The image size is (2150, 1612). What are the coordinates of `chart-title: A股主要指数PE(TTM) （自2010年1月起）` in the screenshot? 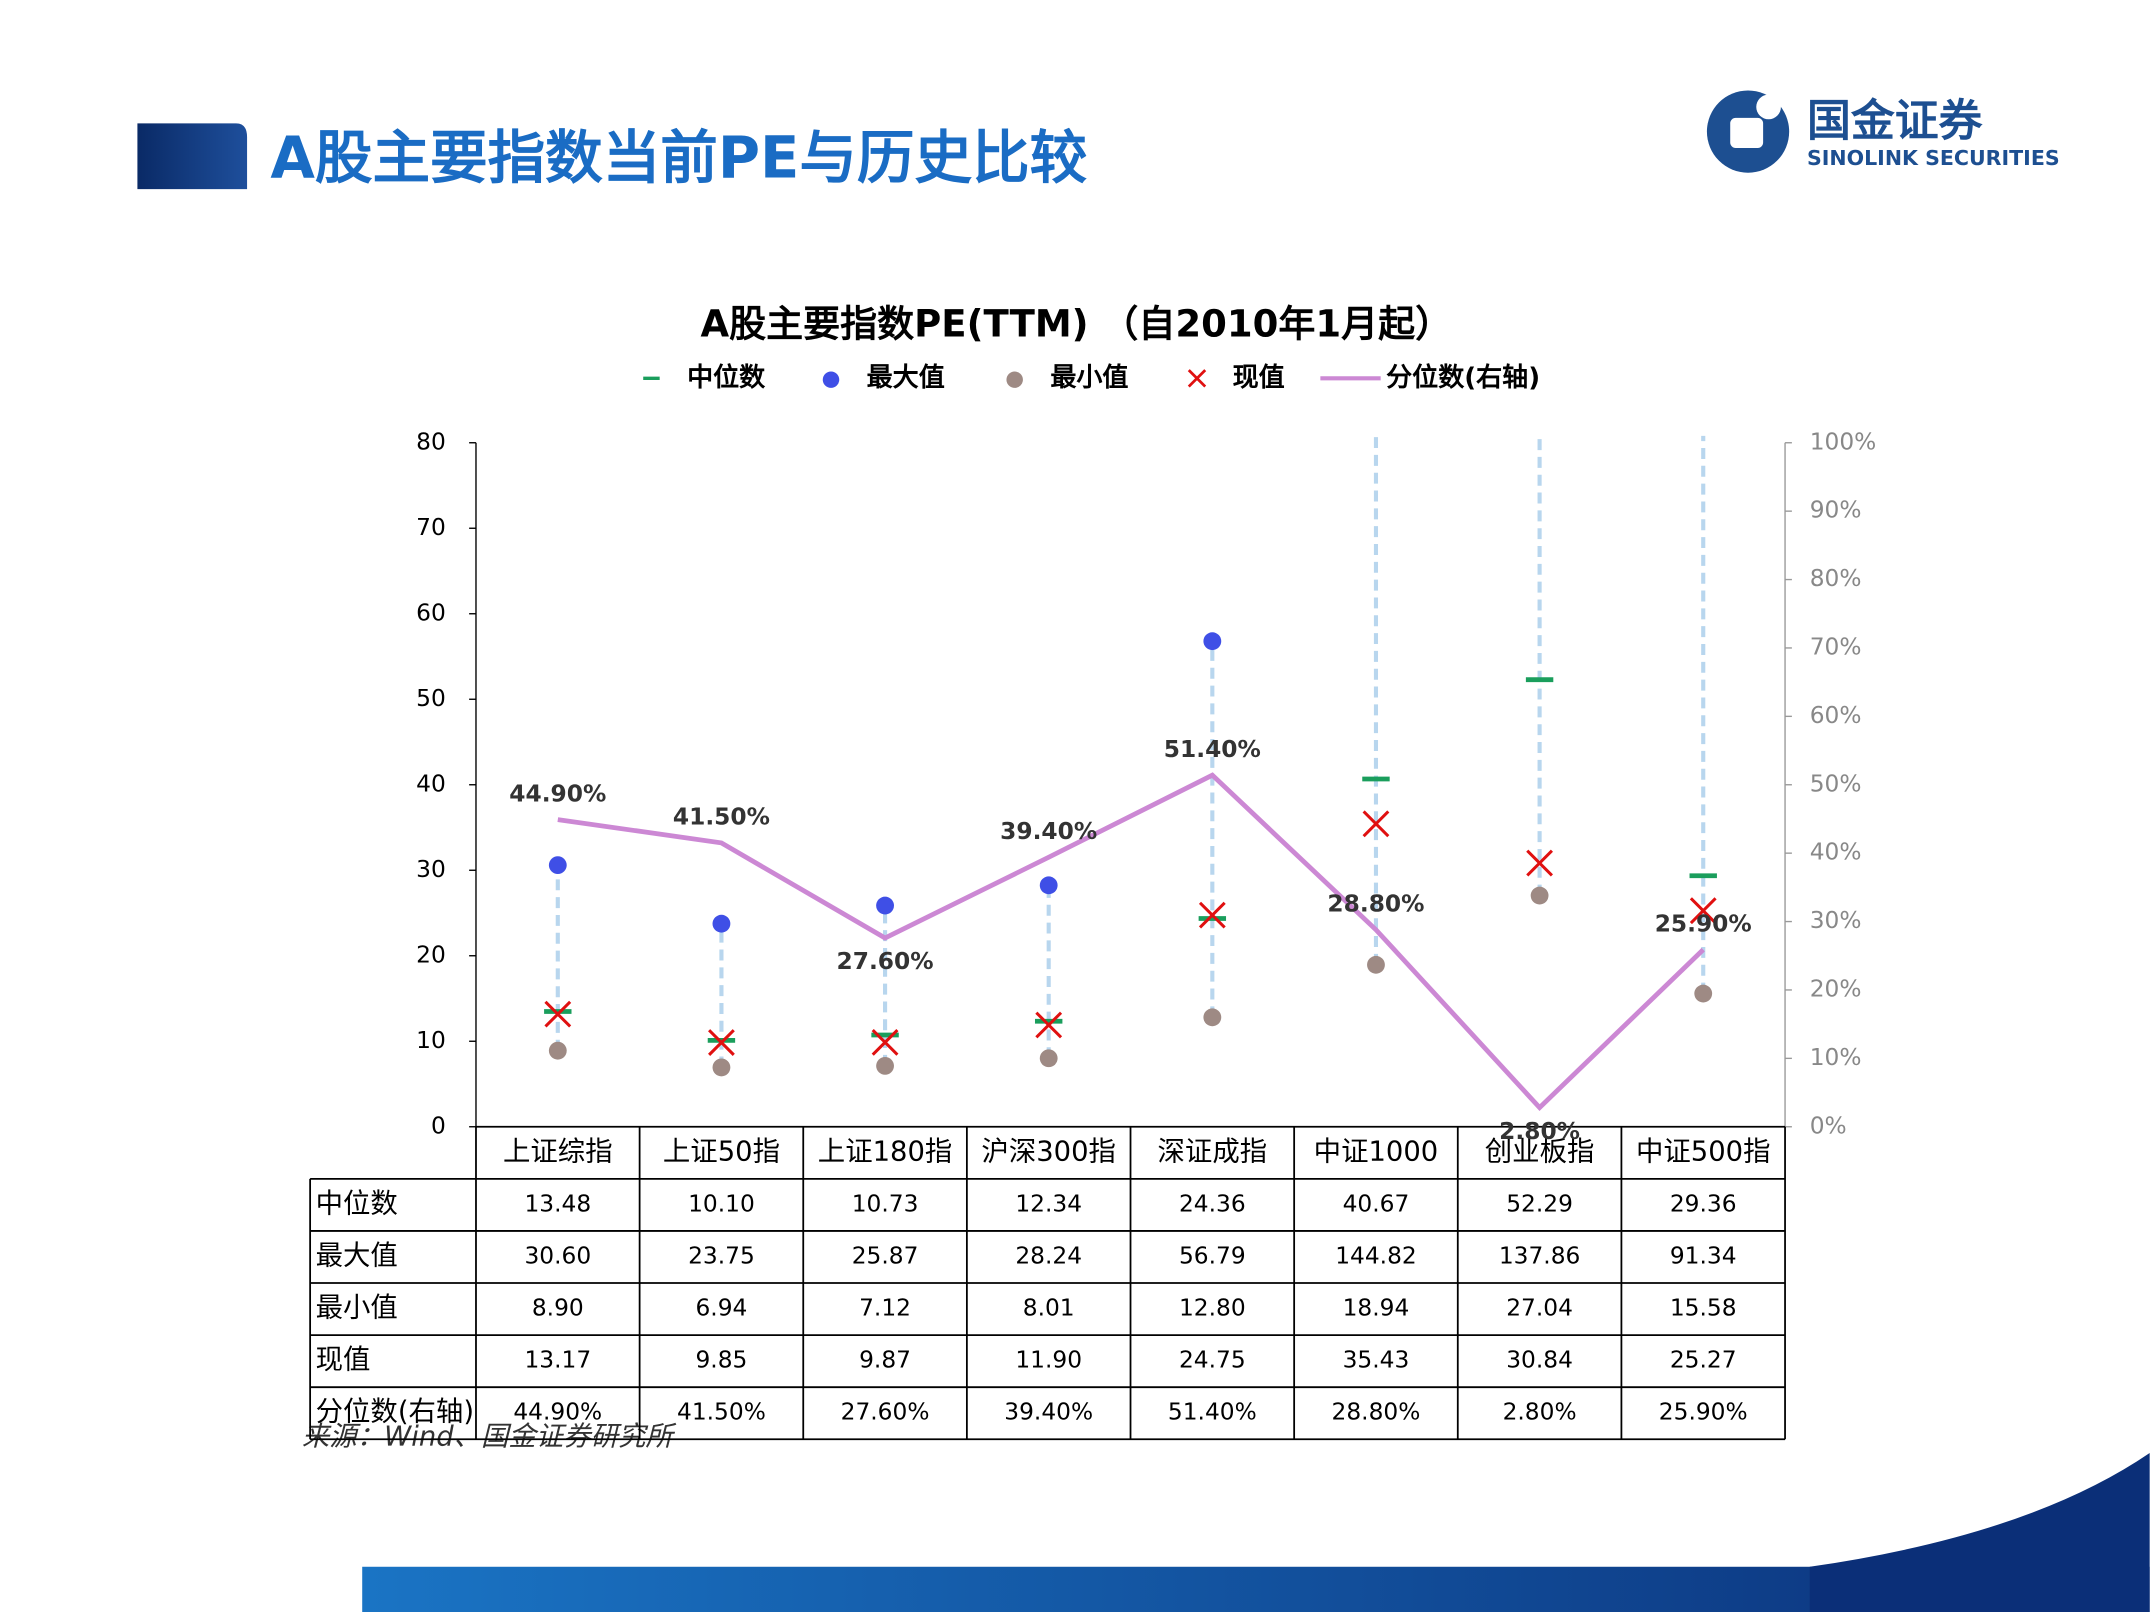 It's located at (1077, 324).